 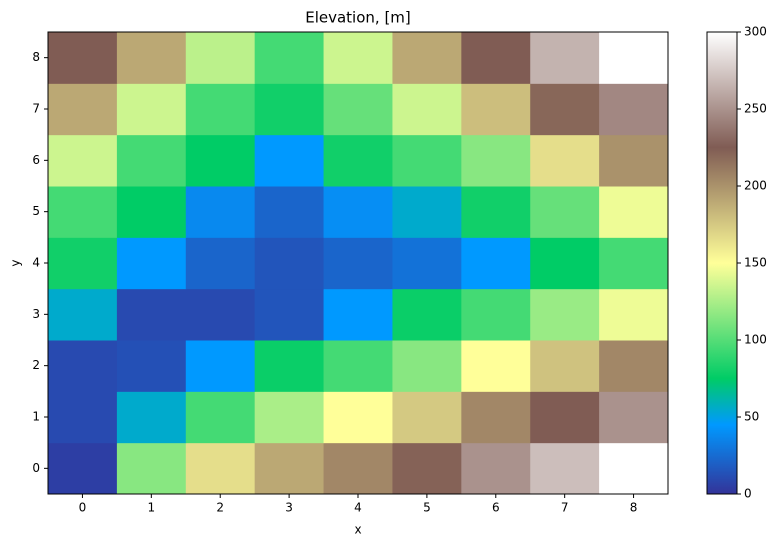 I want to click on x-tick-label: 6, so click(x=496, y=508).